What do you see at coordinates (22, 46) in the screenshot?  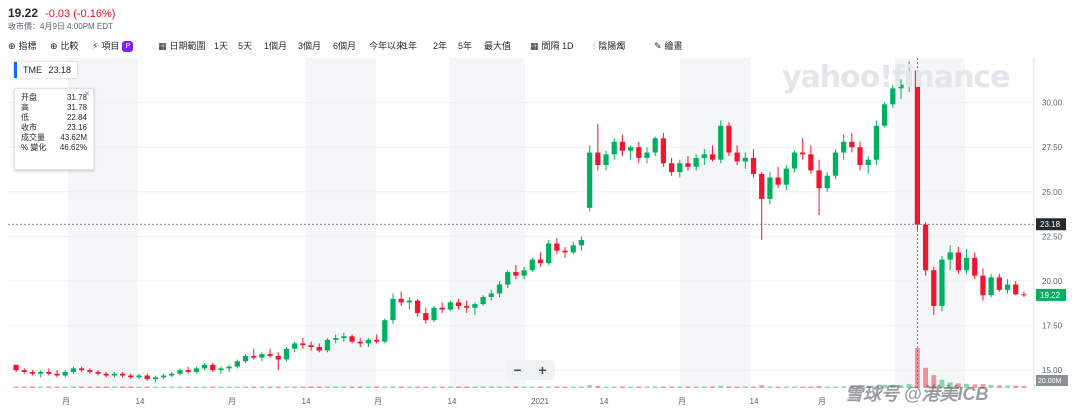 I see `toolbar-item: ⊕ 指標` at bounding box center [22, 46].